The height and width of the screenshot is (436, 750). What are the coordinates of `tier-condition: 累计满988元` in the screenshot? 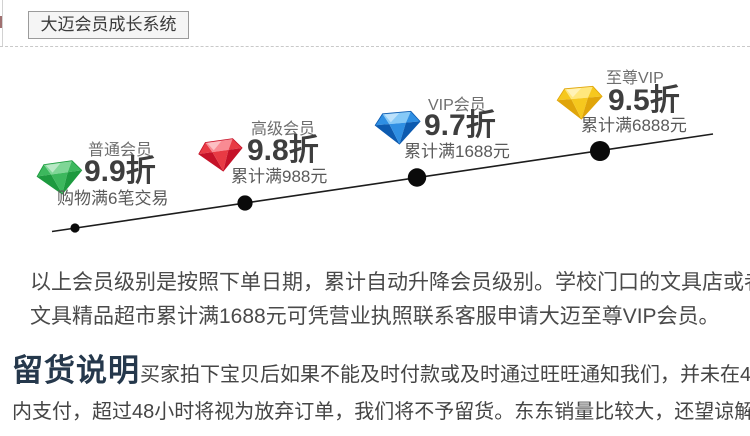 It's located at (279, 176).